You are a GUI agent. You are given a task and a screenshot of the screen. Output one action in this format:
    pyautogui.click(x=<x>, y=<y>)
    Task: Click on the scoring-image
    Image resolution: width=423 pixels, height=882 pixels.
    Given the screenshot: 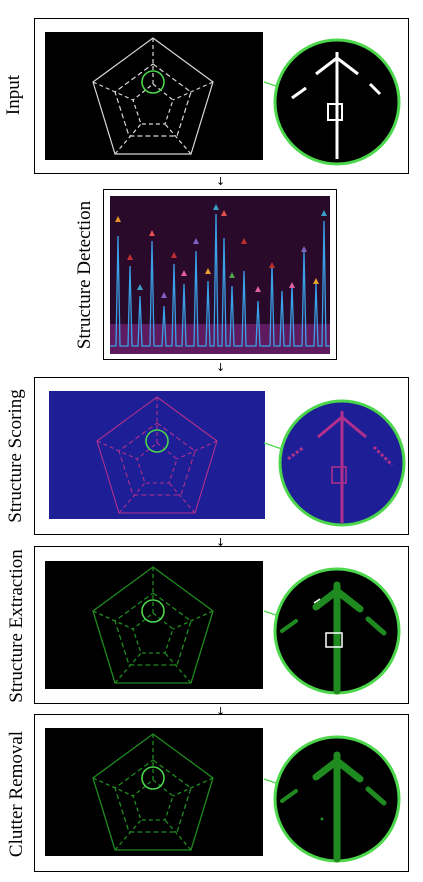 What is the action you would take?
    pyautogui.click(x=157, y=455)
    